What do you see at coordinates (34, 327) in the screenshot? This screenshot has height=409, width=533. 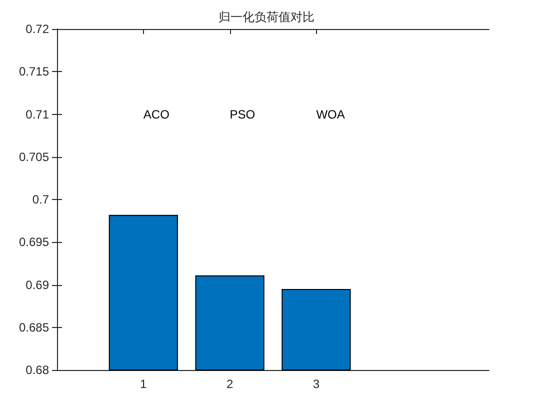 I see `y-tick-label: 0.685` at bounding box center [34, 327].